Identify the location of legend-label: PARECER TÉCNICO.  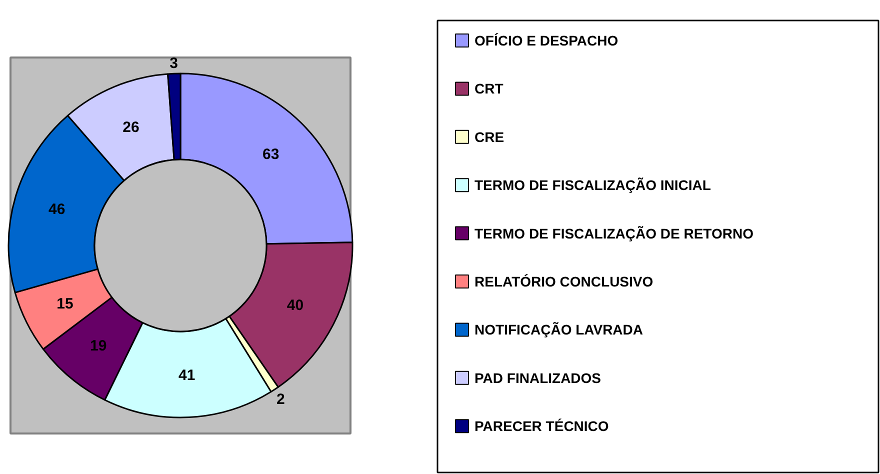
(541, 426).